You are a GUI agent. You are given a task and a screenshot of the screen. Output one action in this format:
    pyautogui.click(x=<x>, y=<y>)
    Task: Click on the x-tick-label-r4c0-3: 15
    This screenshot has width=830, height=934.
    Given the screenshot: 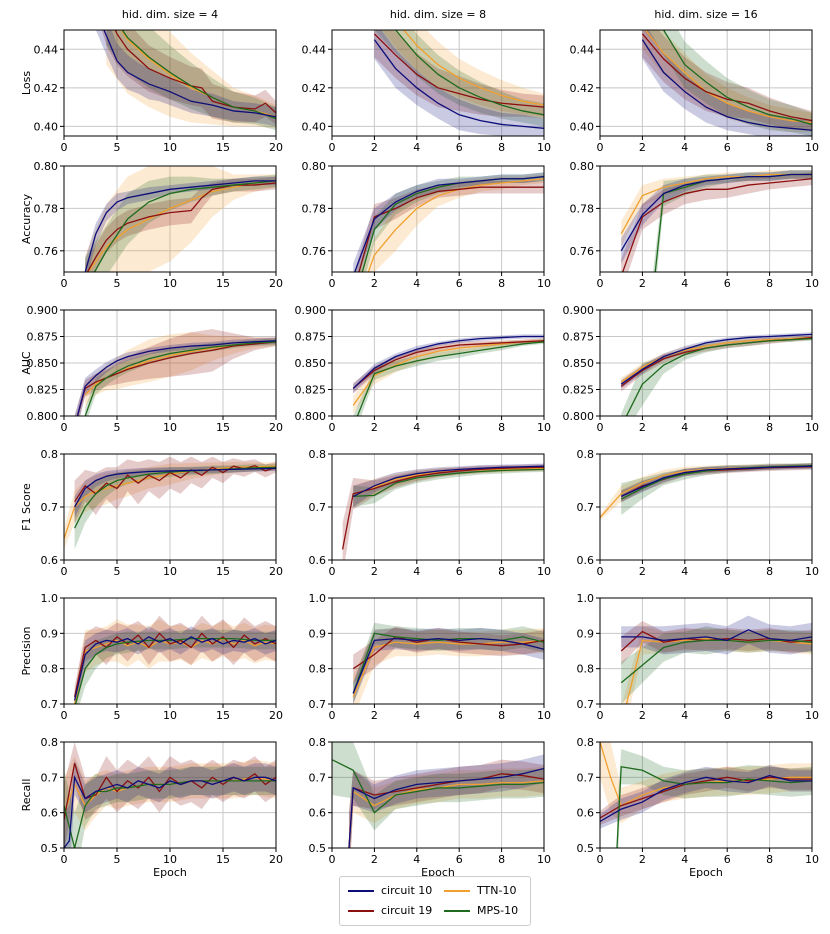 What is the action you would take?
    pyautogui.click(x=223, y=715)
    